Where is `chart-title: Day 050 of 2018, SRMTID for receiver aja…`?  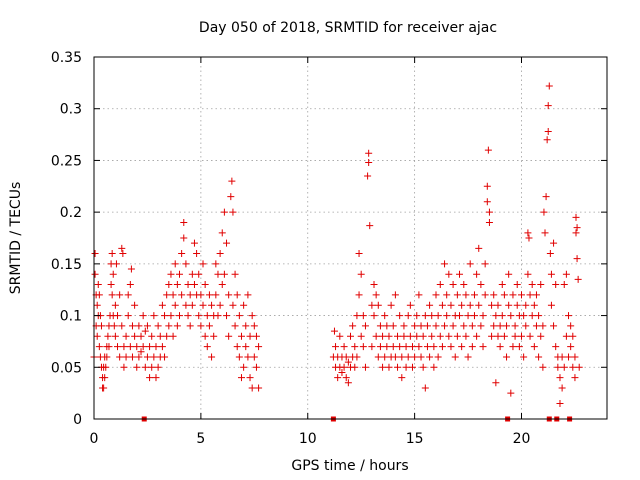 chart-title: Day 050 of 2018, SRMTID for receiver aja… is located at coordinates (348, 28).